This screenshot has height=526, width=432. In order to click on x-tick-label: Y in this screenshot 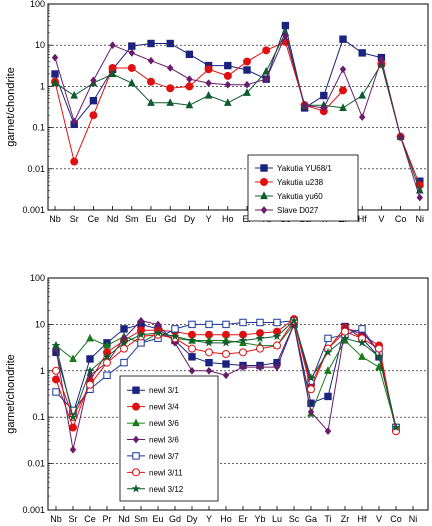, I will do `click(209, 219)`.